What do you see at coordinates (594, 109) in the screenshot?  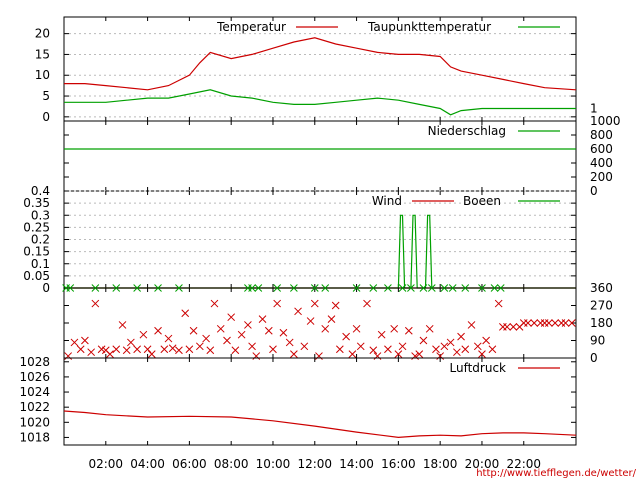 I see `y-right-label: 1` at bounding box center [594, 109].